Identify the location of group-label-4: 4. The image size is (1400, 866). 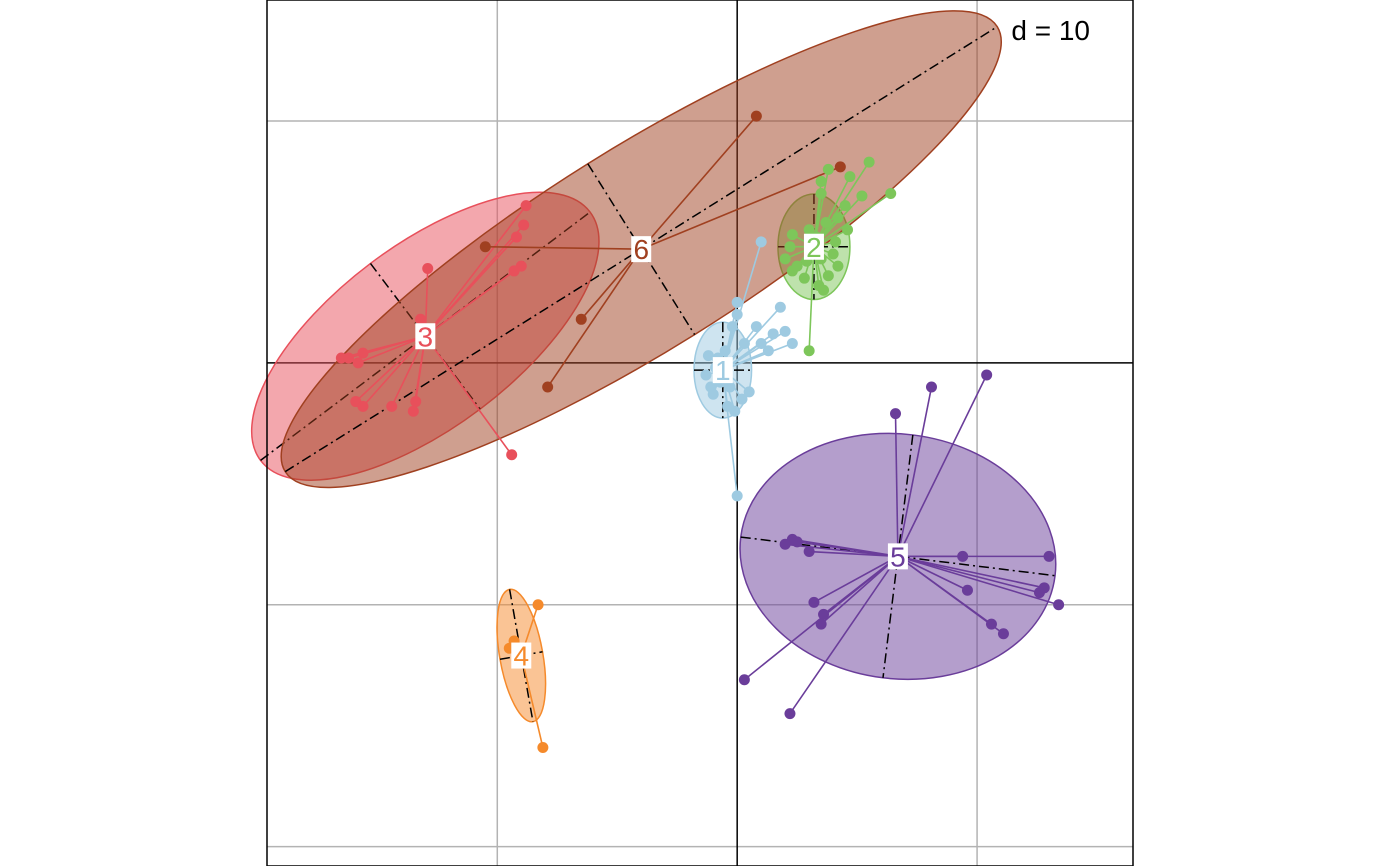
(521, 656).